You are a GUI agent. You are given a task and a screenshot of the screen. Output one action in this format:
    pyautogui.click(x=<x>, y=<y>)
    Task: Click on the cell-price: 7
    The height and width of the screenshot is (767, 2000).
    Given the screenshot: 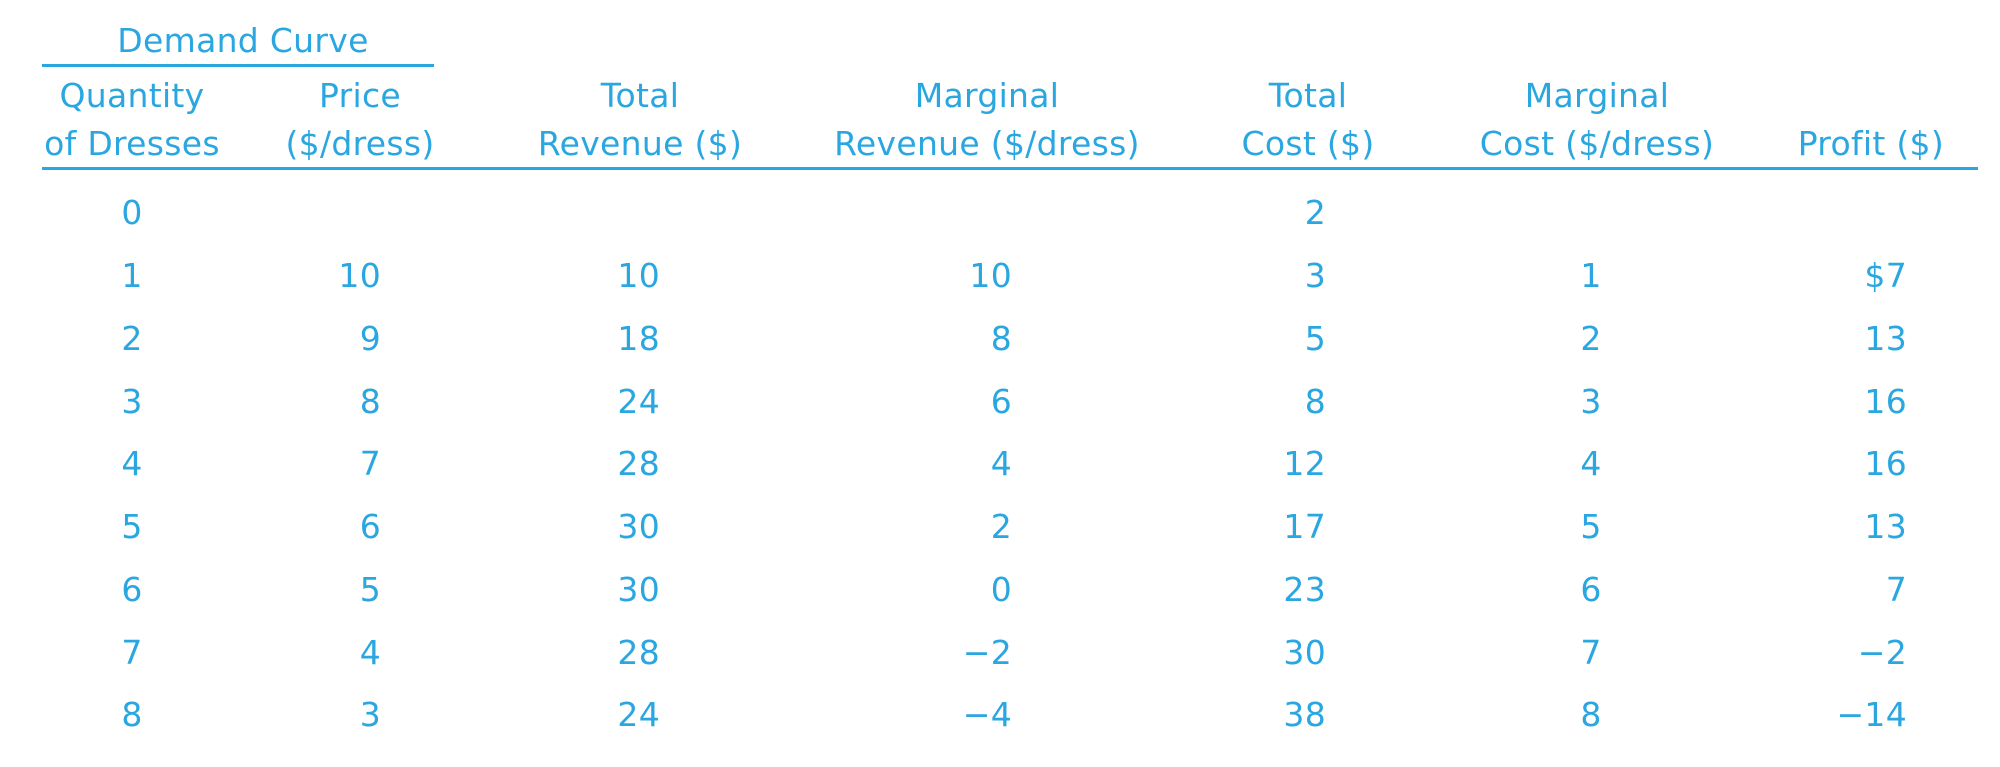 What is the action you would take?
    pyautogui.click(x=370, y=463)
    